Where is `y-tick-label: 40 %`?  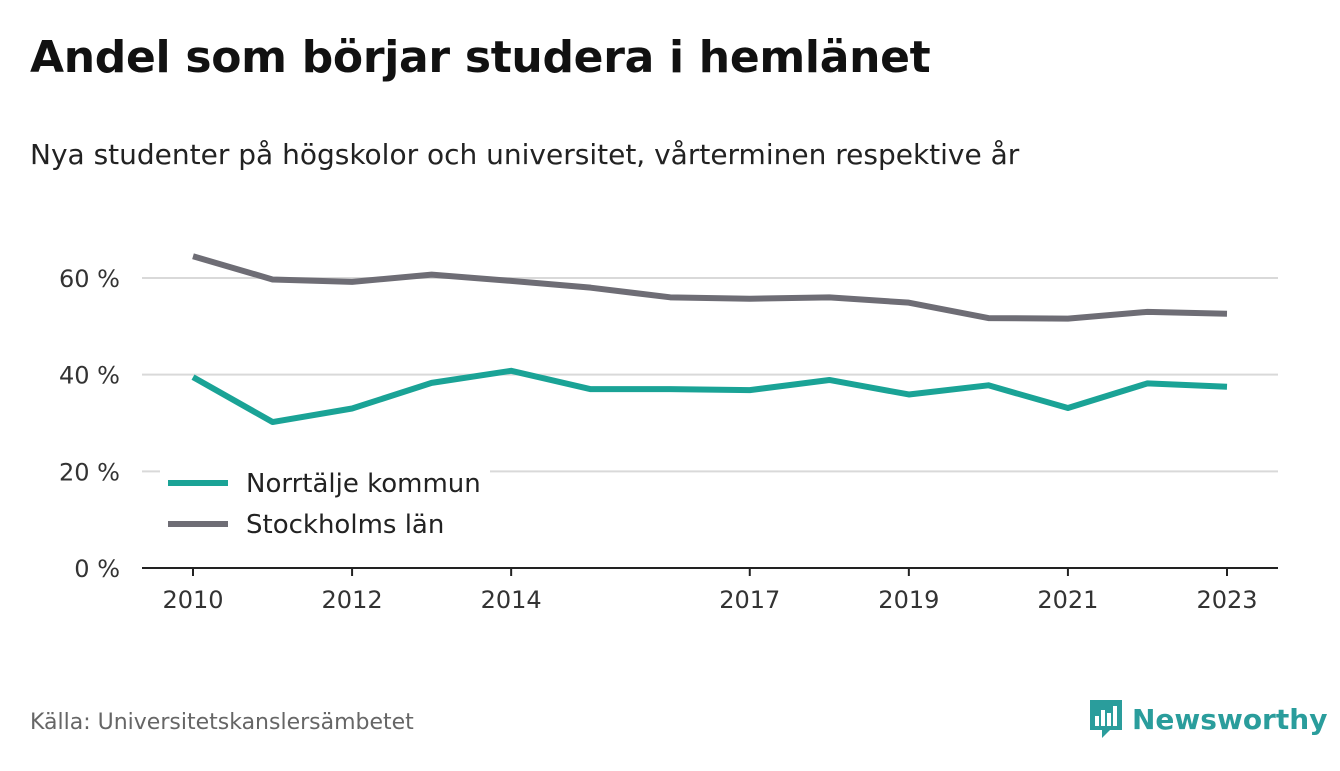
y-tick-label: 40 % is located at coordinates (89, 376).